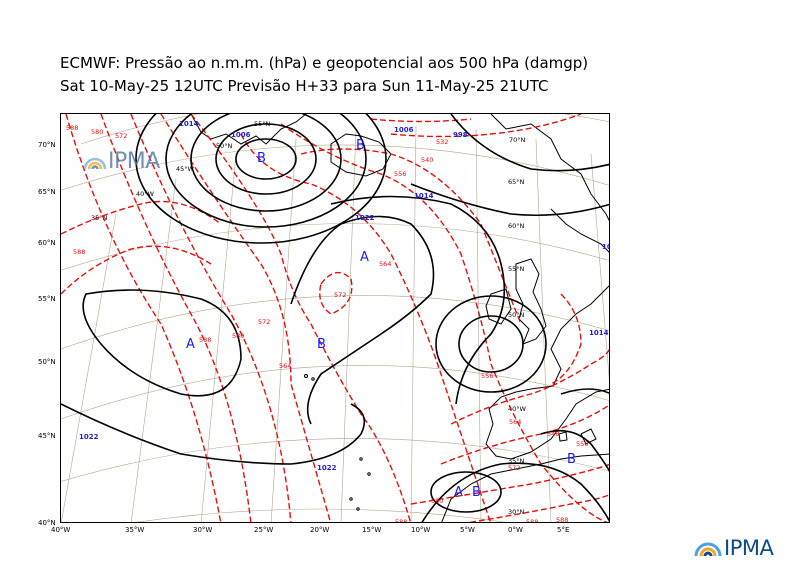  Describe the element at coordinates (47, 192) in the screenshot. I see `lat-axis-label: 65°N` at that location.